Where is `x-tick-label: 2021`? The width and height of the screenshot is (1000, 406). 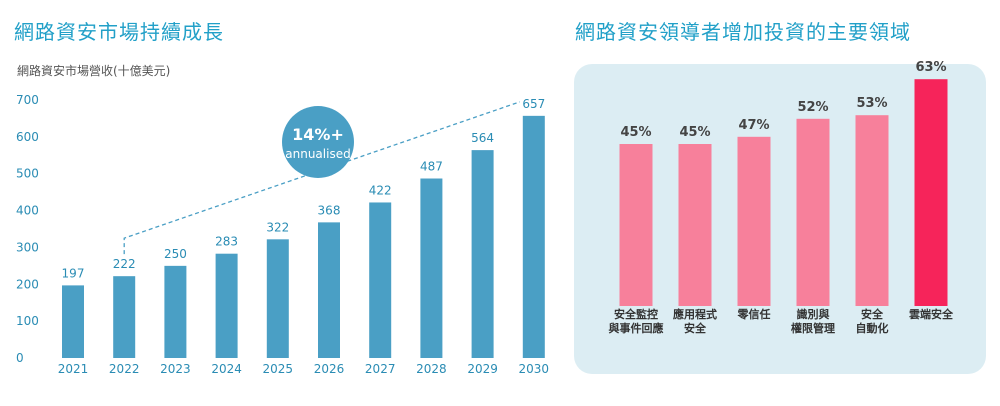
x-tick-label: 2021 is located at coordinates (73, 369).